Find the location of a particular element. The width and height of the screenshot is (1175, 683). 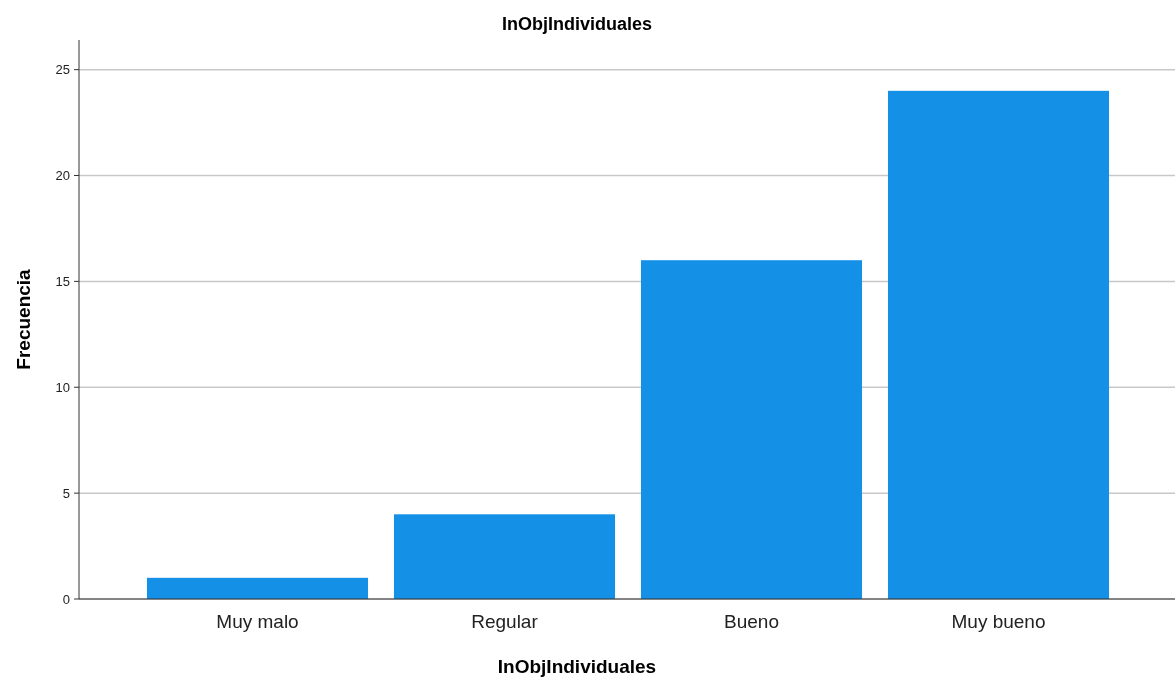

chart-title: InObjIndividuales is located at coordinates (577, 24).